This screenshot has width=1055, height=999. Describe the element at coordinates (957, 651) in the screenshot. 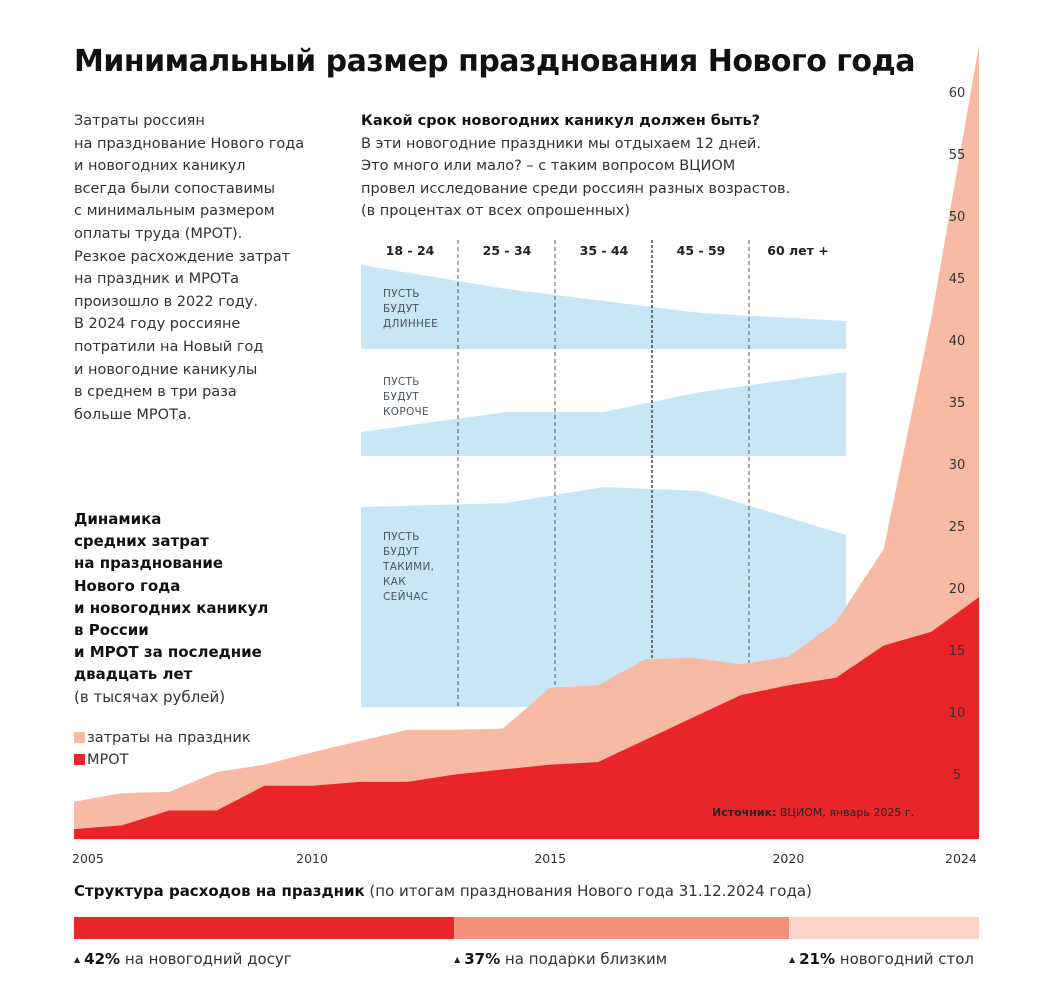

I see `y-tick-label: 15` at that location.